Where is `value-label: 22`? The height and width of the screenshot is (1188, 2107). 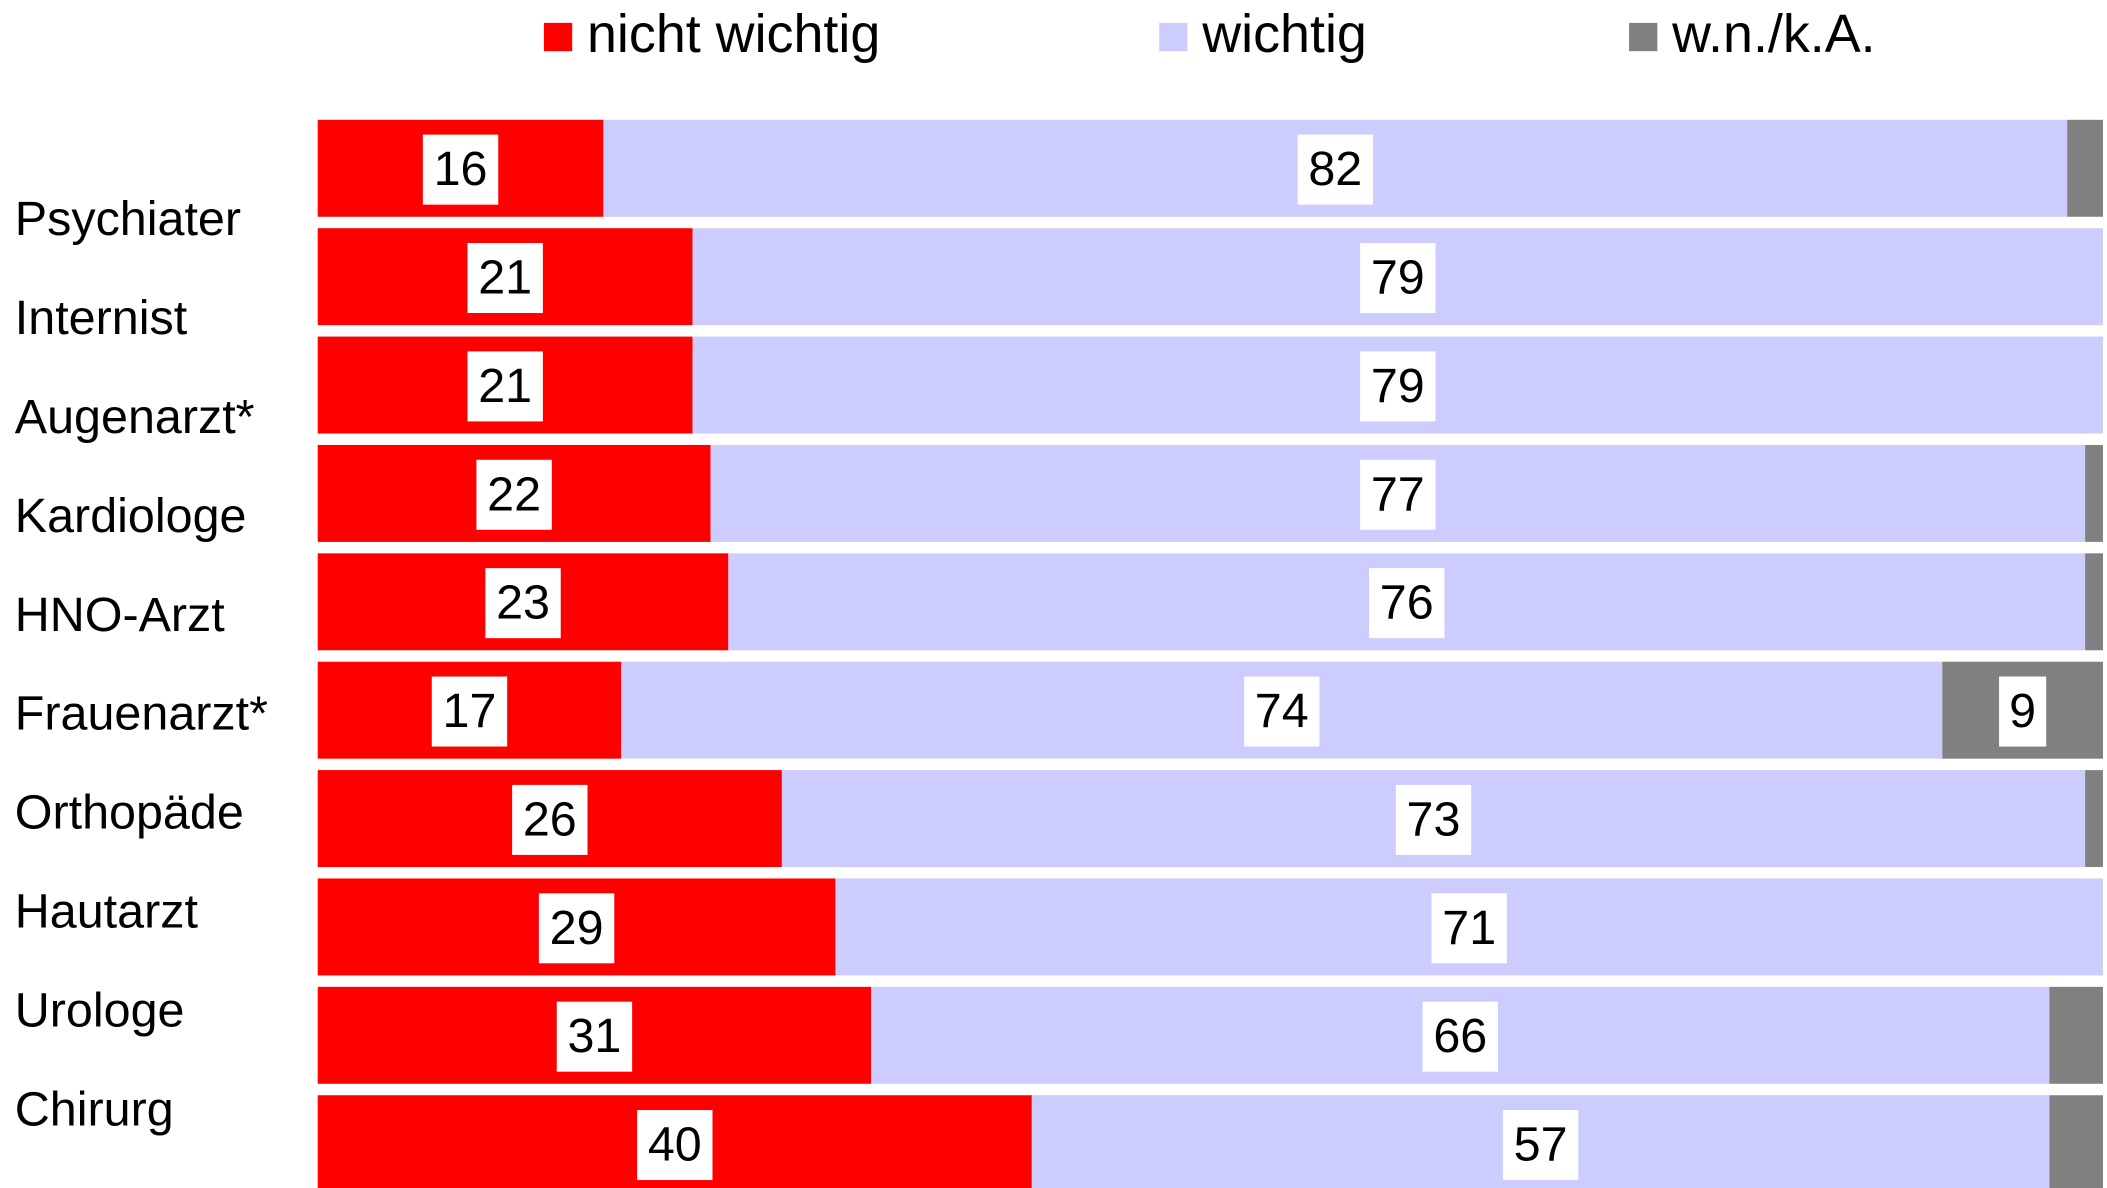
value-label: 22 is located at coordinates (514, 494).